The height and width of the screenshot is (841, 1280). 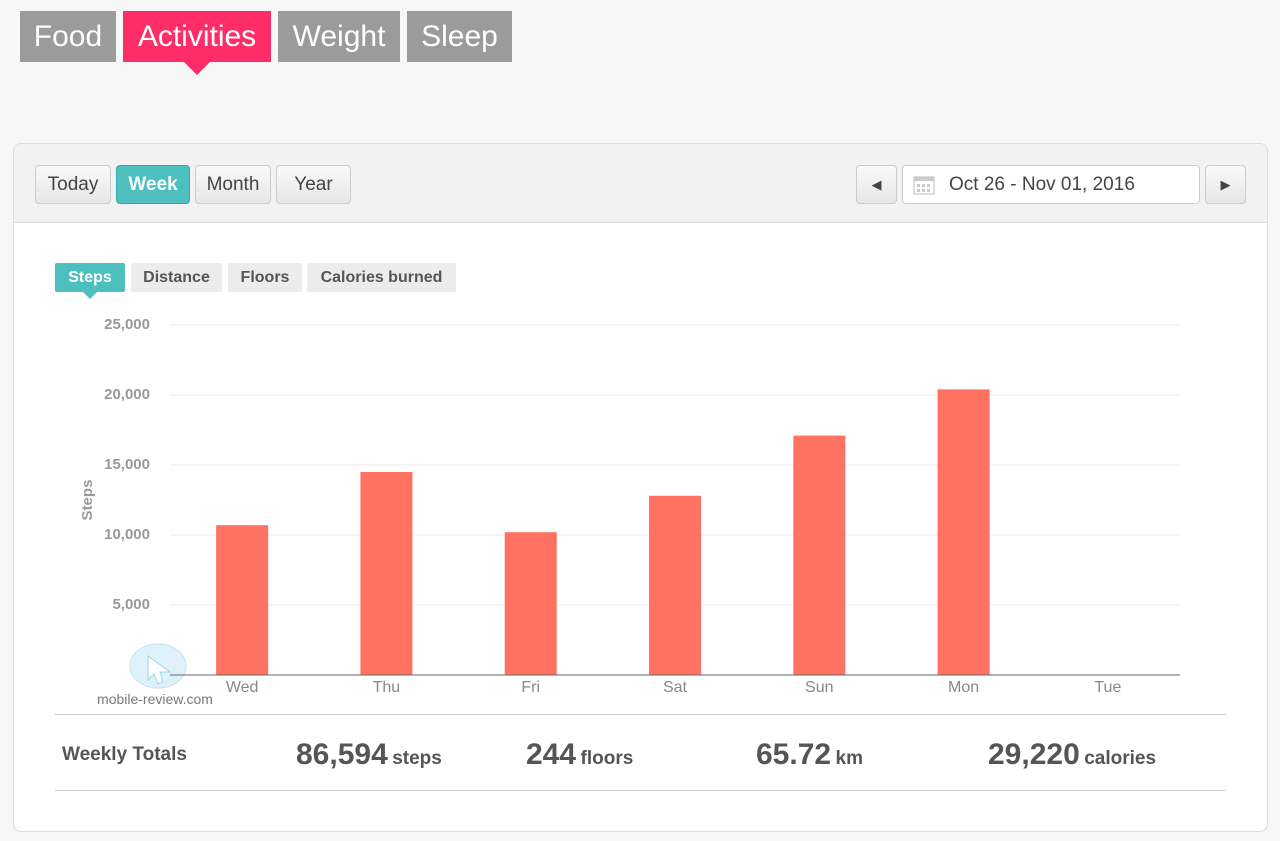 What do you see at coordinates (127, 534) in the screenshot?
I see `y-tick-label: 10,000` at bounding box center [127, 534].